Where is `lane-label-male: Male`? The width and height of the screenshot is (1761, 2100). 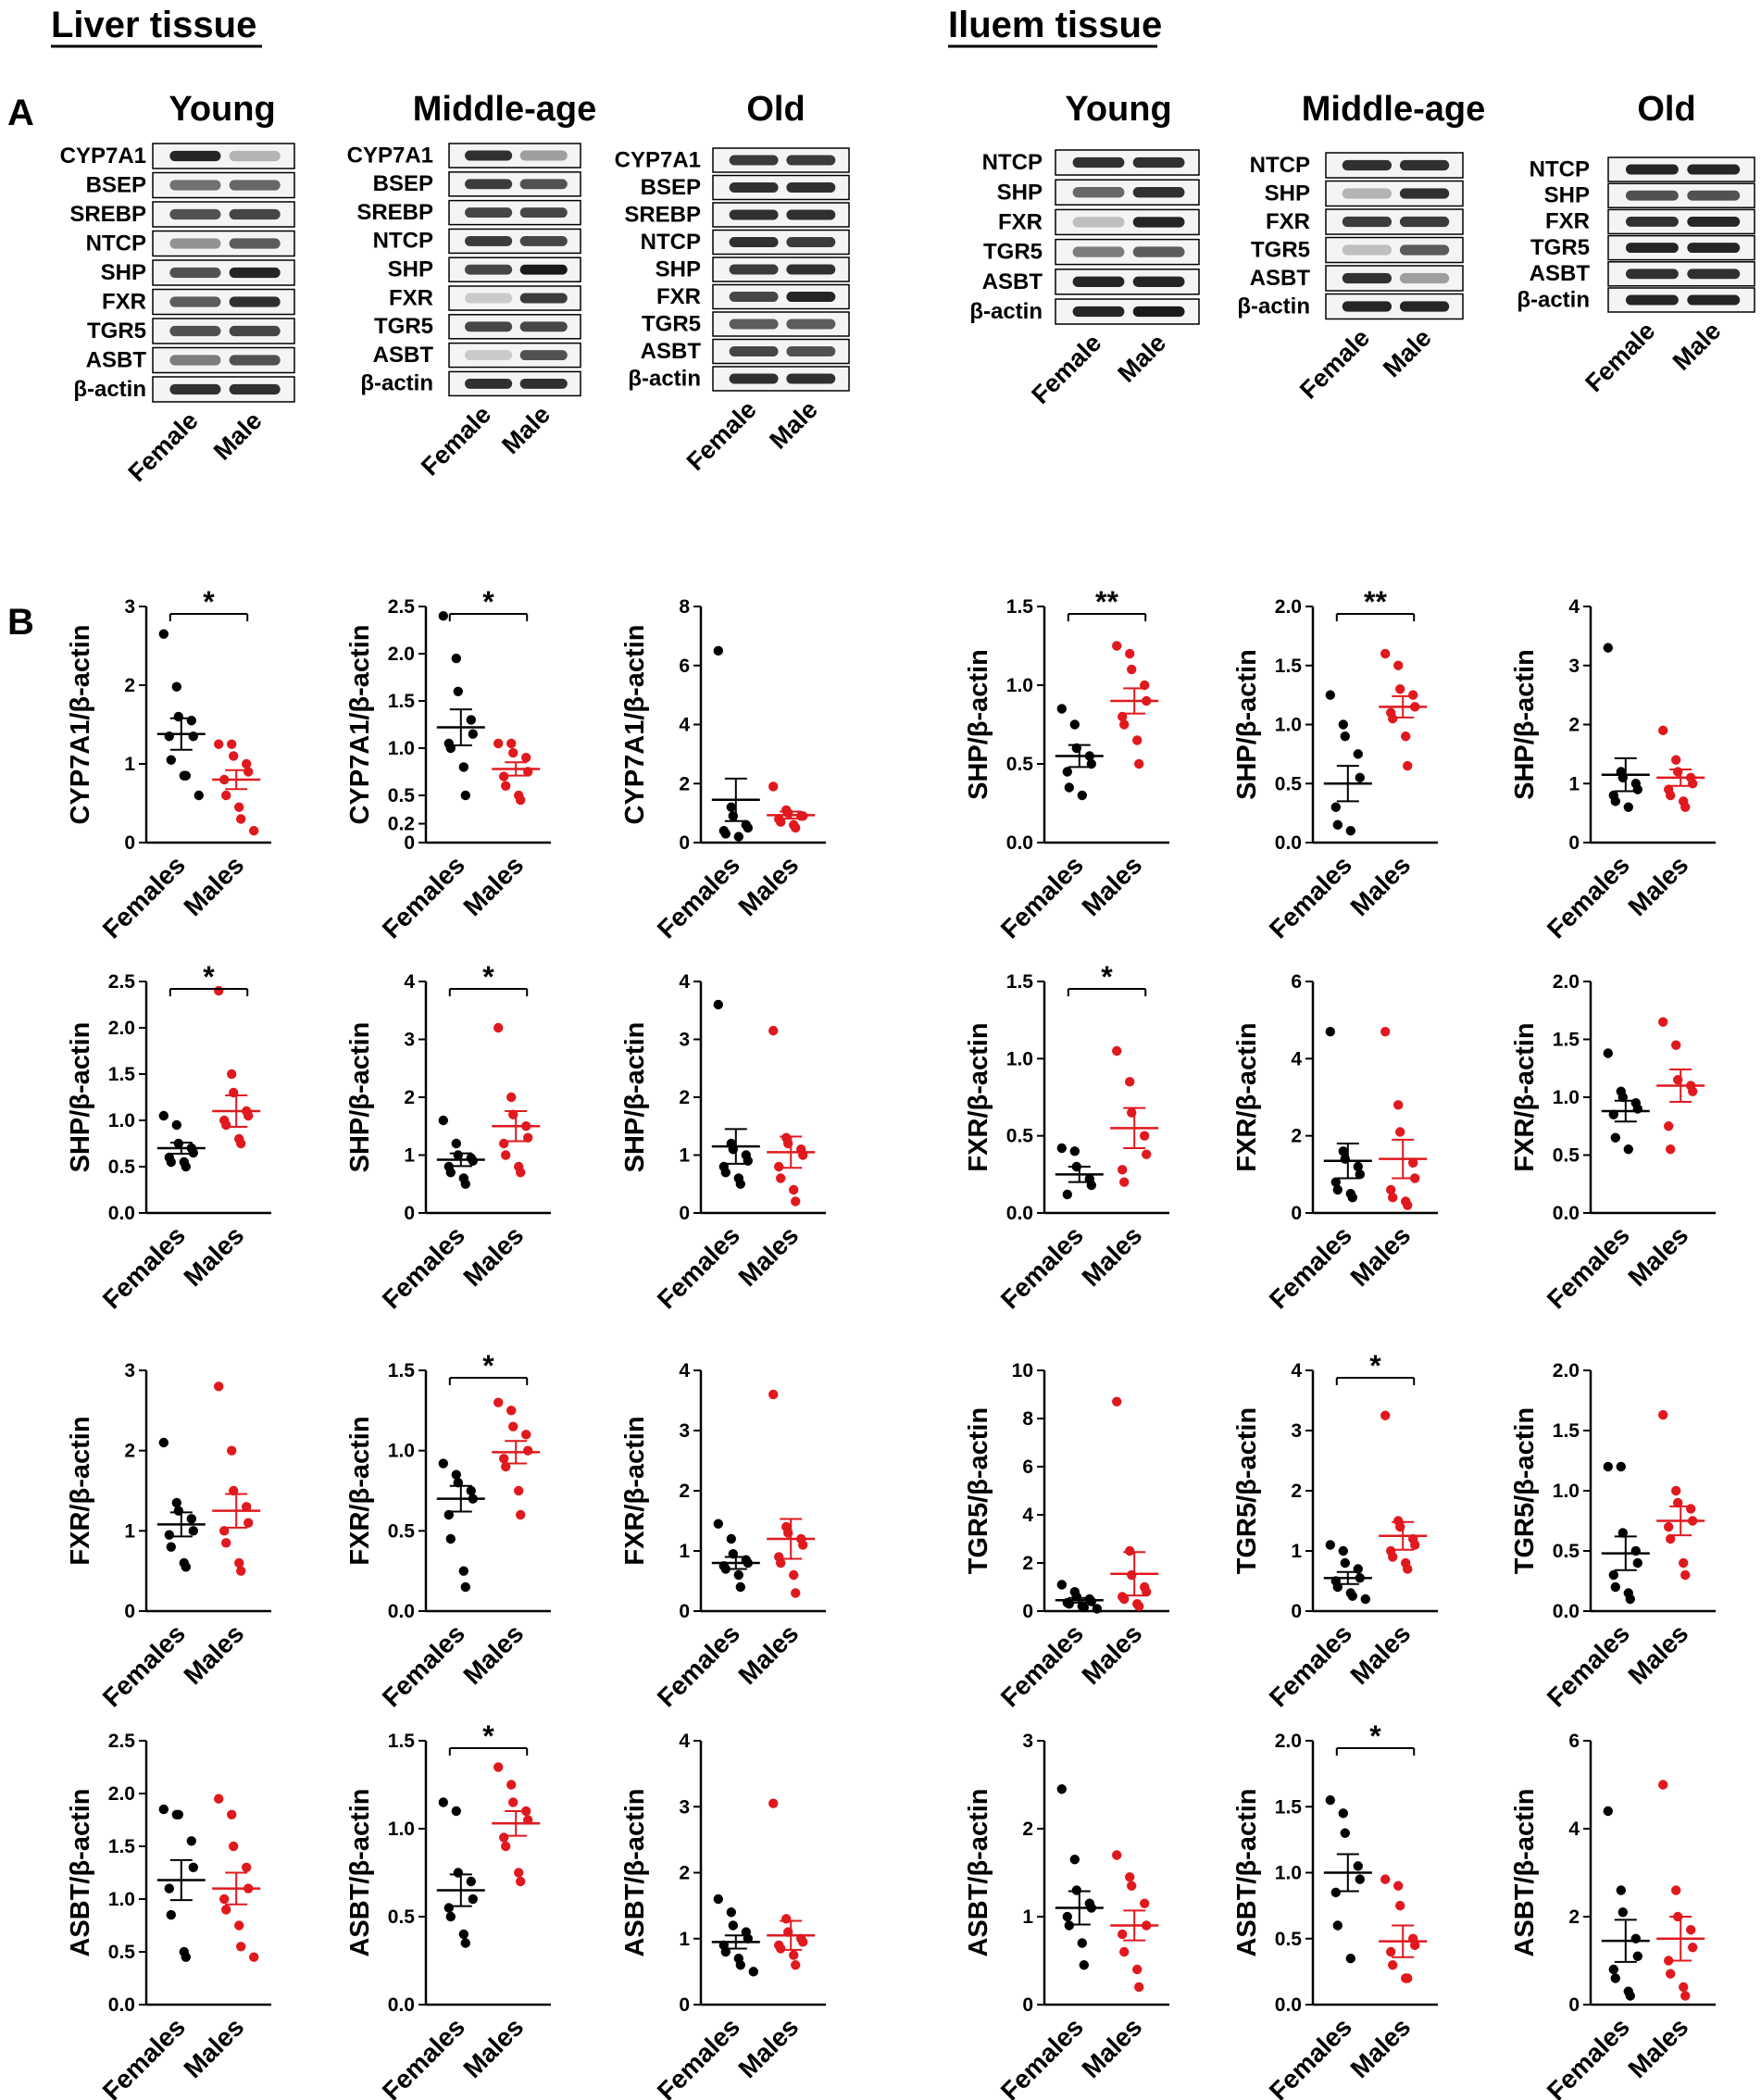 lane-label-male: Male is located at coordinates (1407, 354).